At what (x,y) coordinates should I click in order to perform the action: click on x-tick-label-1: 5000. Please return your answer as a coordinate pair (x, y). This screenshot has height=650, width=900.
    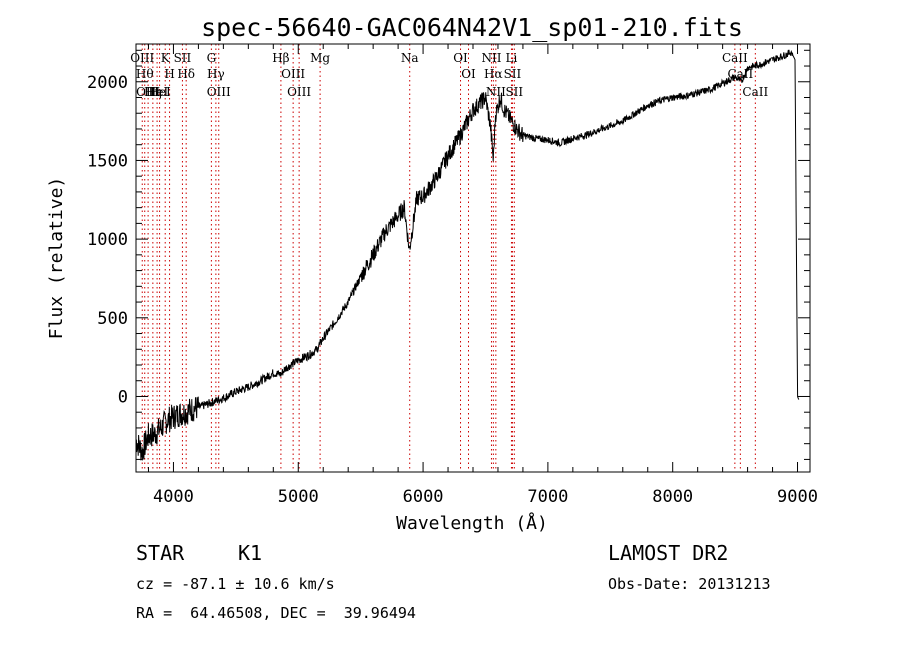
    Looking at the image, I should click on (298, 497).